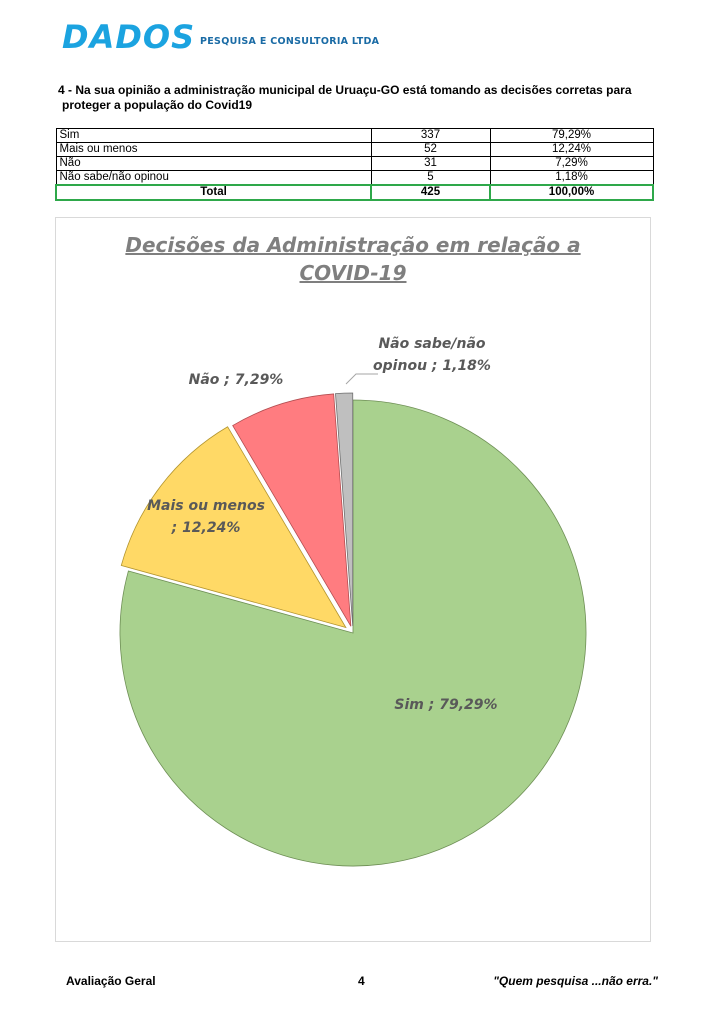 This screenshot has height=1024, width=724. What do you see at coordinates (430, 178) in the screenshot?
I see `row-count: 5` at bounding box center [430, 178].